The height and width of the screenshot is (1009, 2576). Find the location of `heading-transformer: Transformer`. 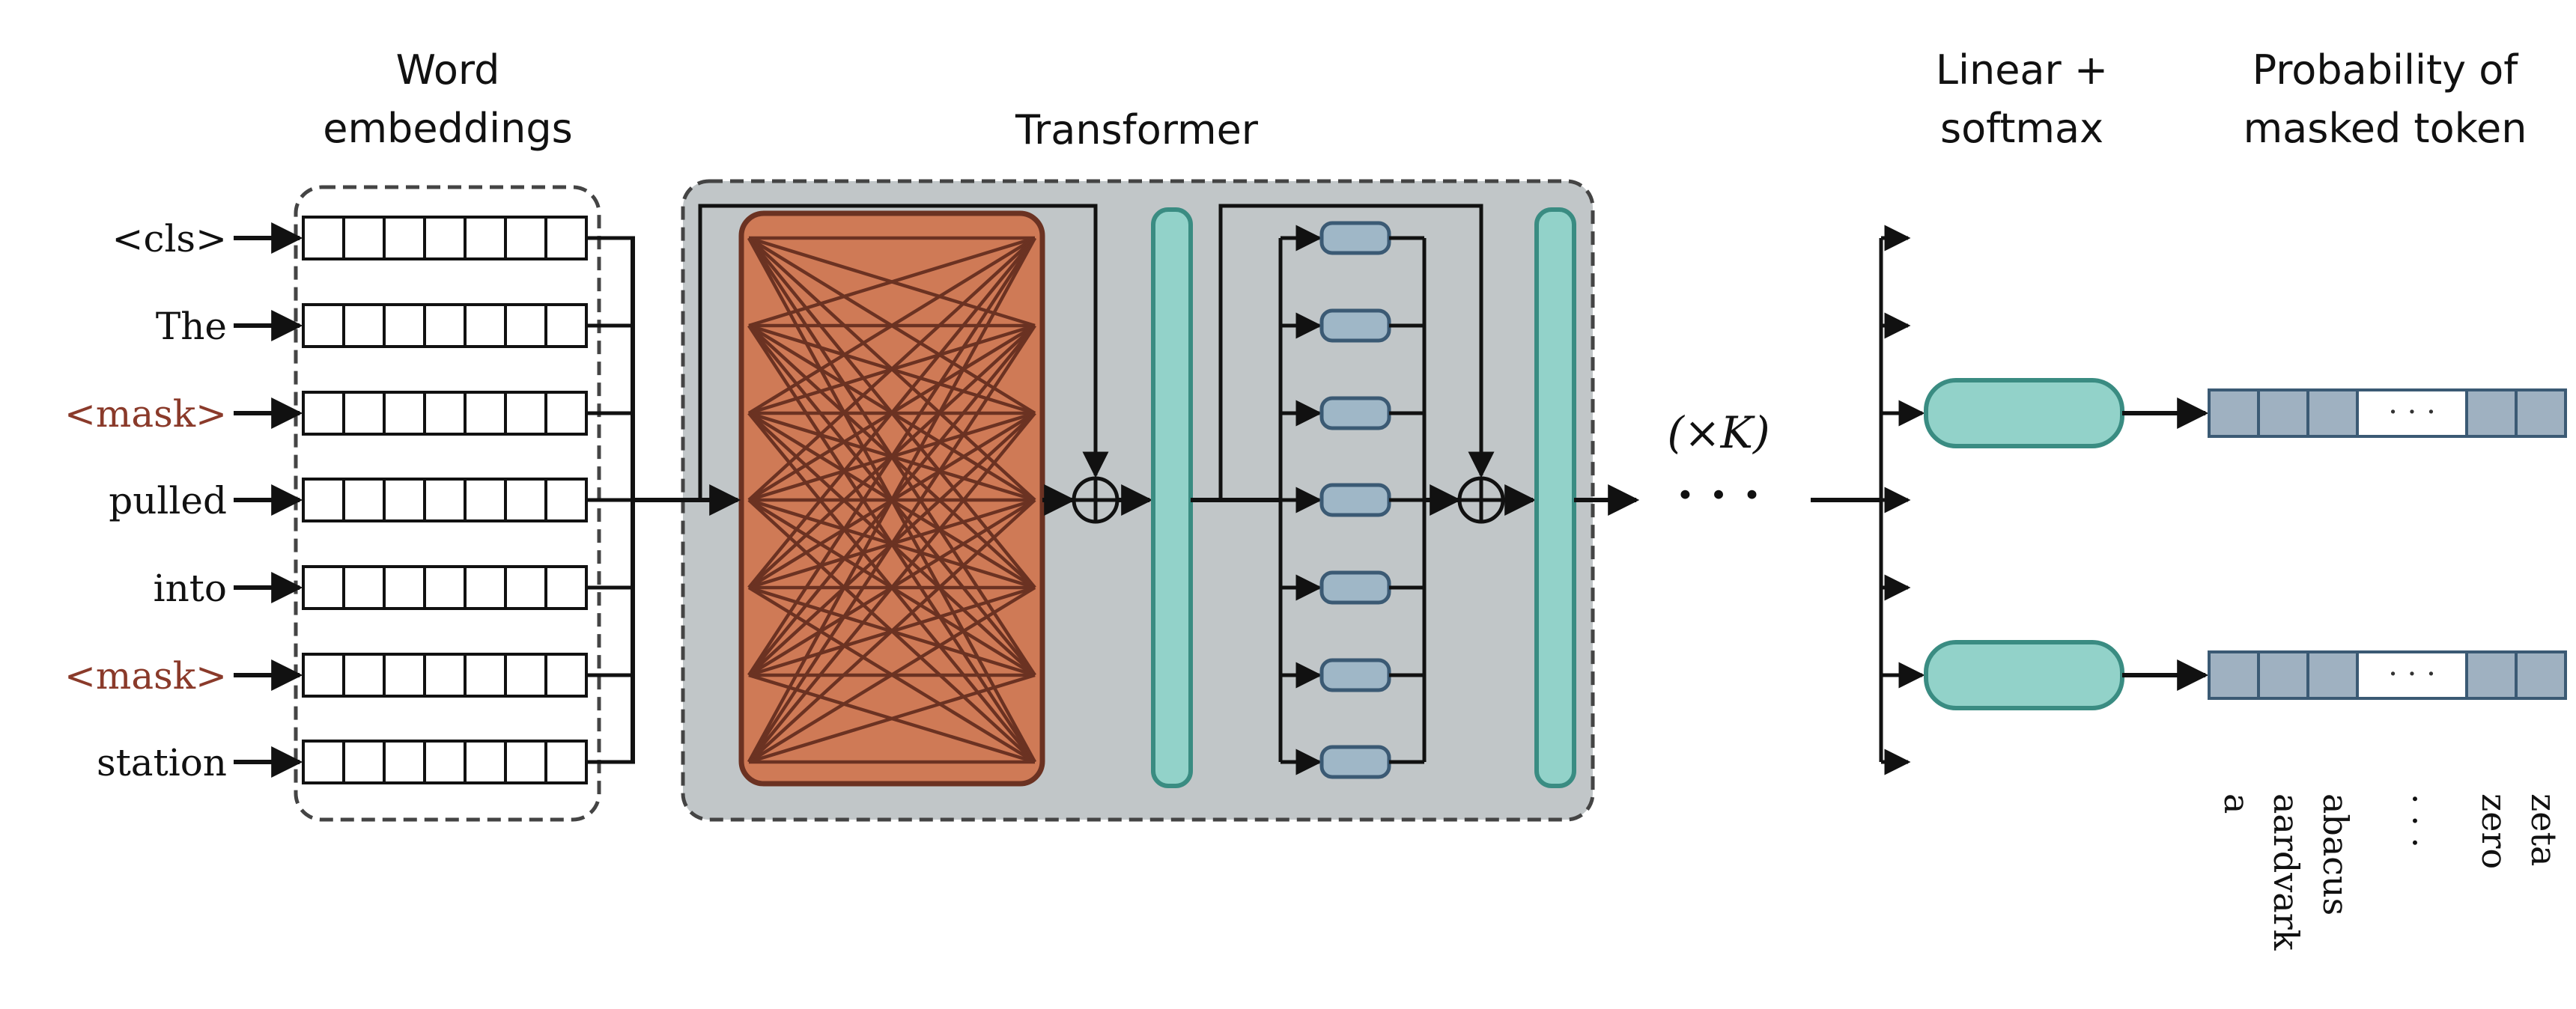

heading-transformer: Transformer is located at coordinates (1137, 129).